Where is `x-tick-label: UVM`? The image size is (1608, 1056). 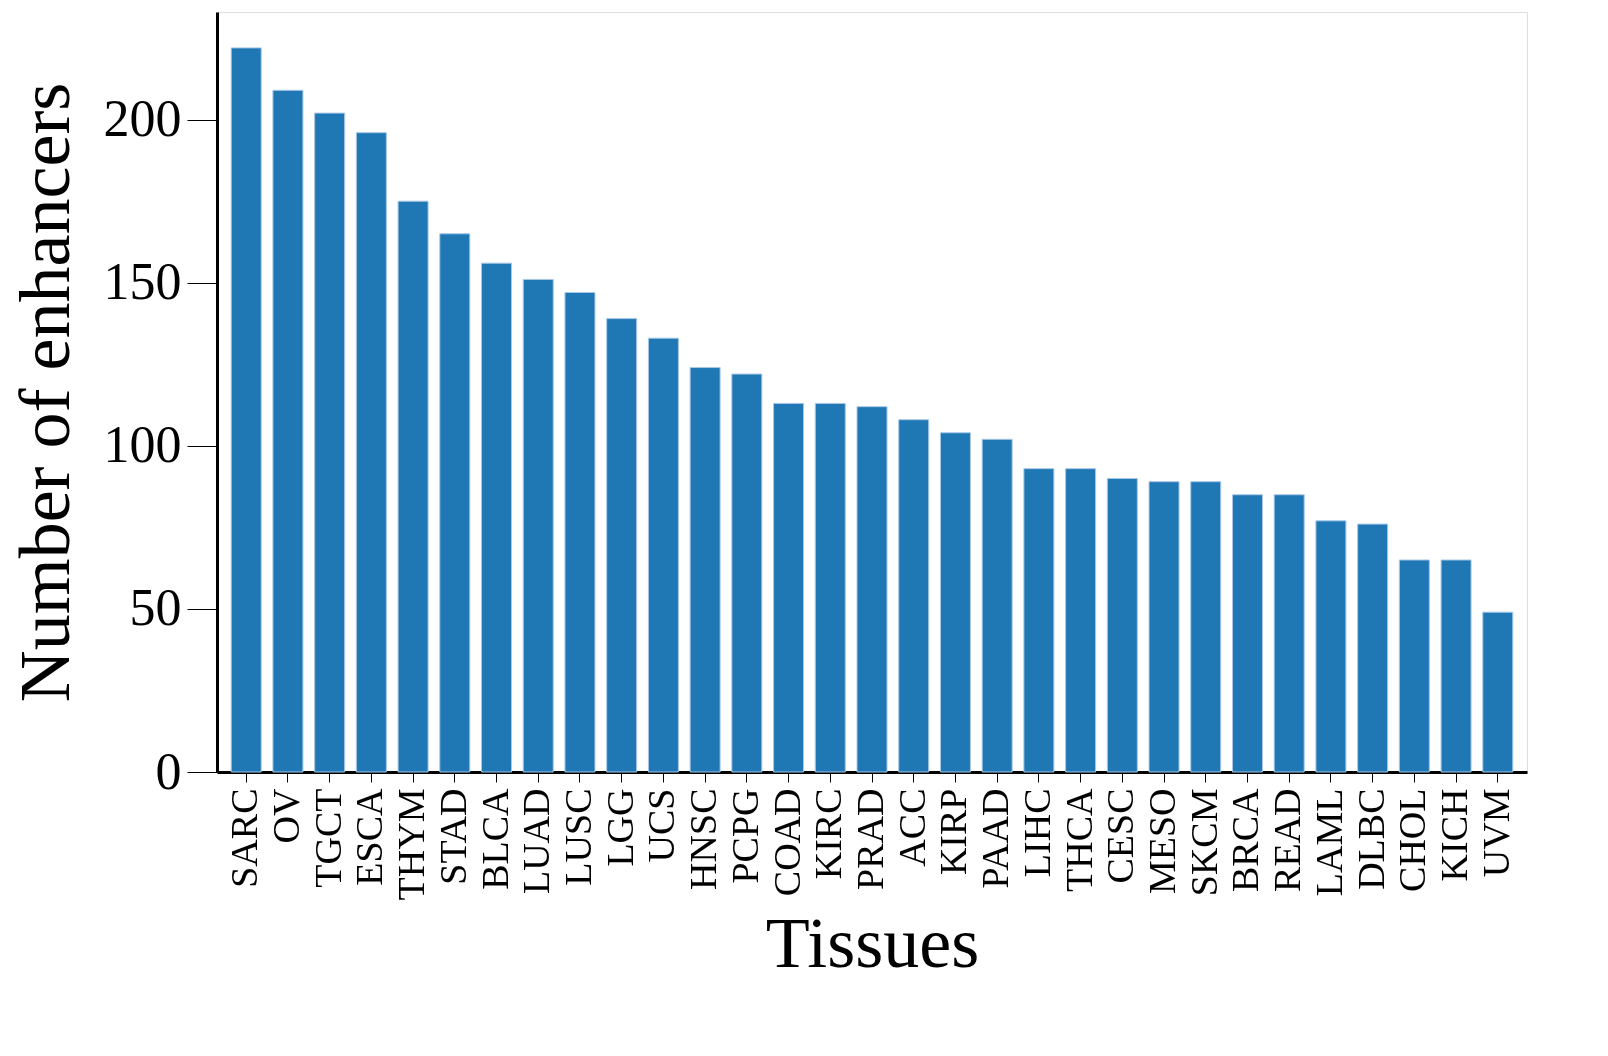
x-tick-label: UVM is located at coordinates (1495, 833).